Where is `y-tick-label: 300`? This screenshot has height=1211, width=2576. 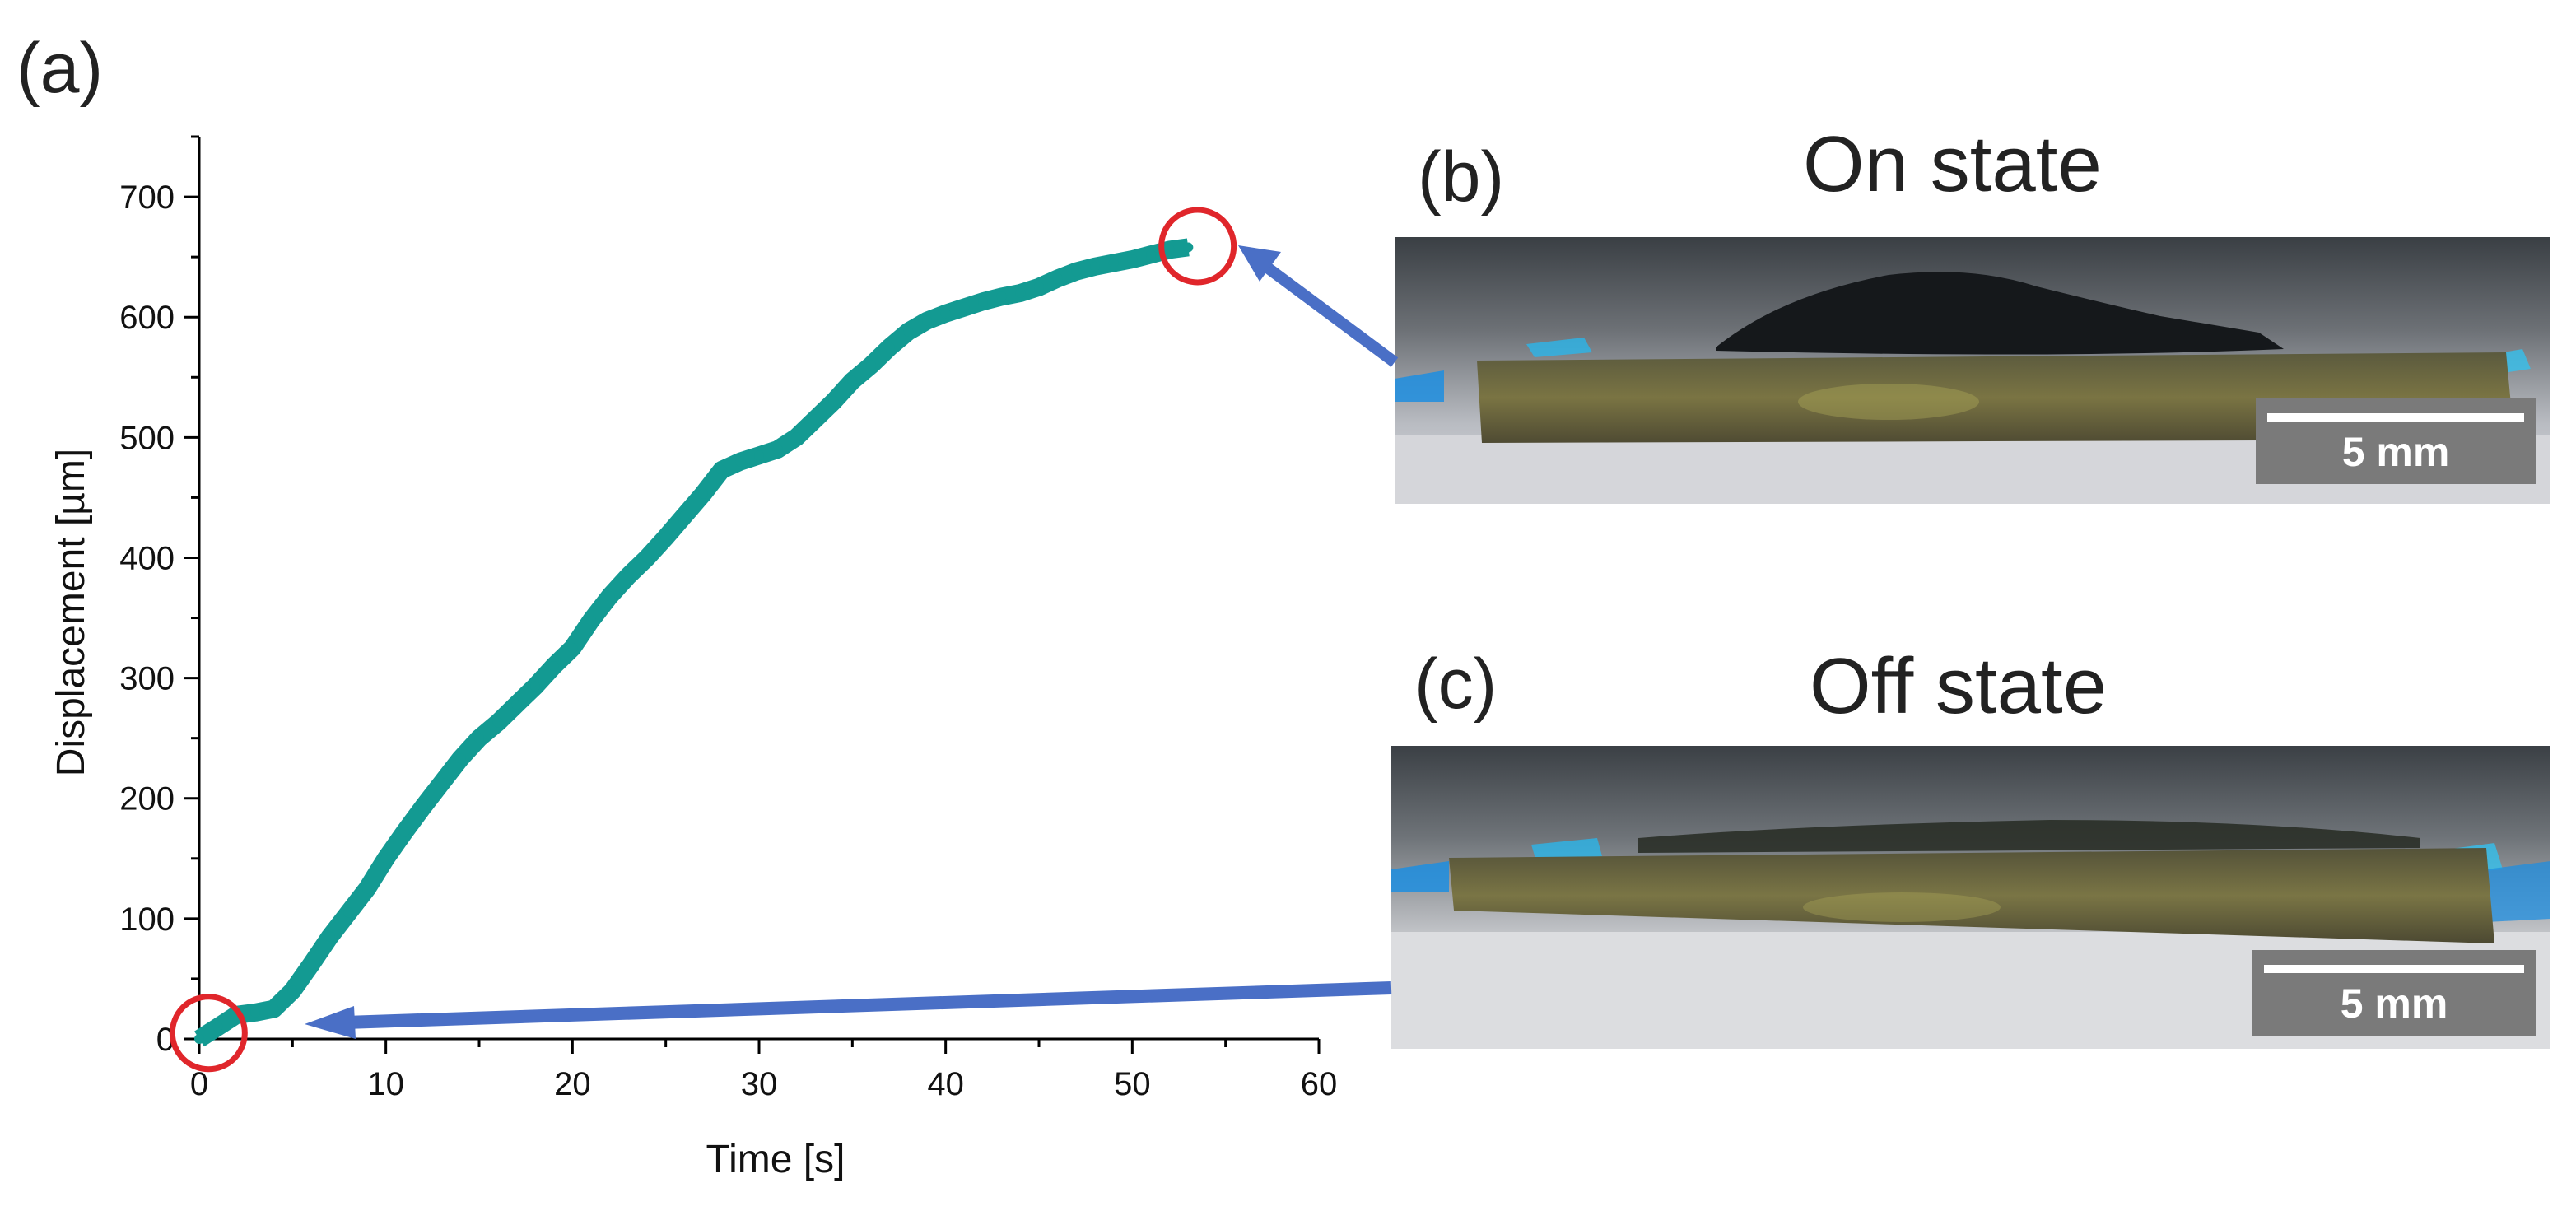
y-tick-label: 300 is located at coordinates (147, 679).